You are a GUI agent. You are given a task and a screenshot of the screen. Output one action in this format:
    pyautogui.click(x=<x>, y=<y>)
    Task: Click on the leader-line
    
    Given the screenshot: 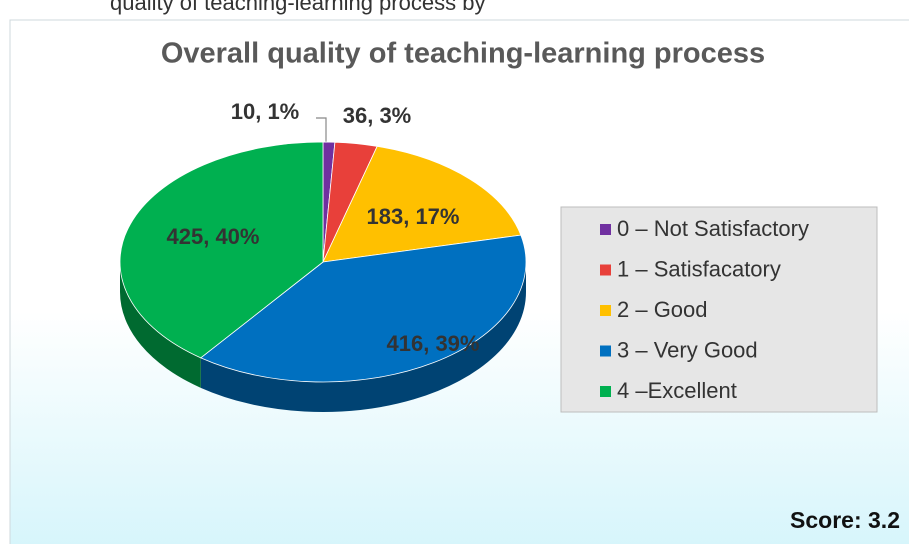 What is the action you would take?
    pyautogui.click(x=321, y=129)
    